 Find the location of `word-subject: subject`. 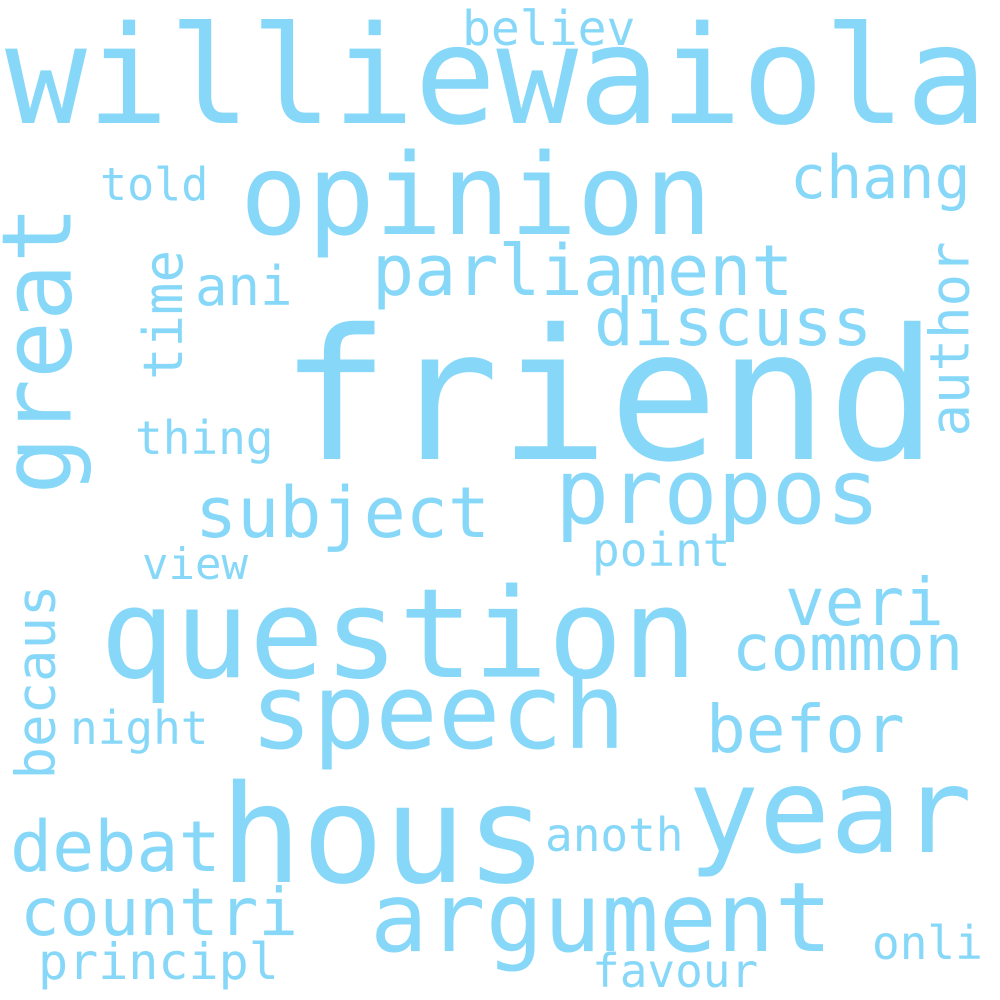

word-subject: subject is located at coordinates (343, 513).